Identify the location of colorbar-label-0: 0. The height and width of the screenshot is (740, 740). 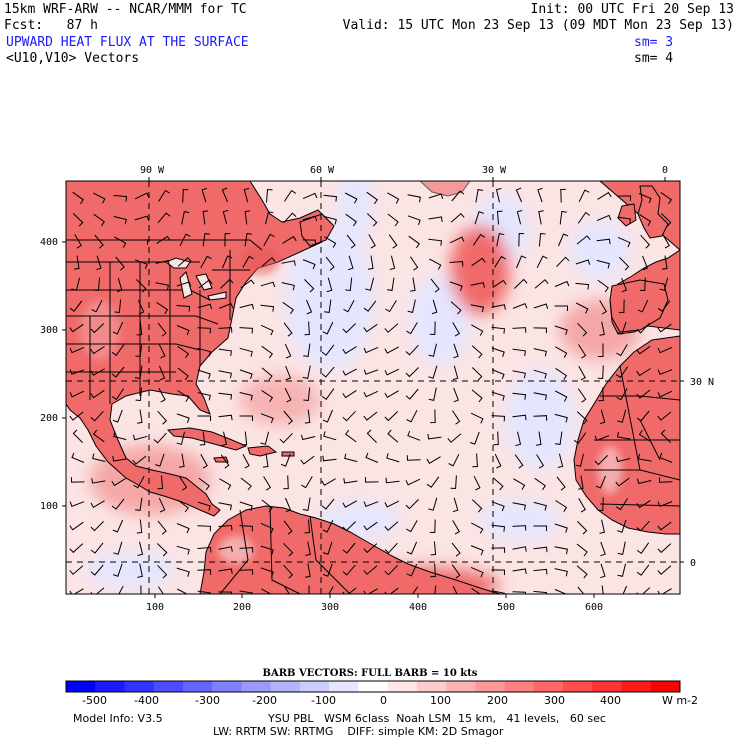
(383, 700).